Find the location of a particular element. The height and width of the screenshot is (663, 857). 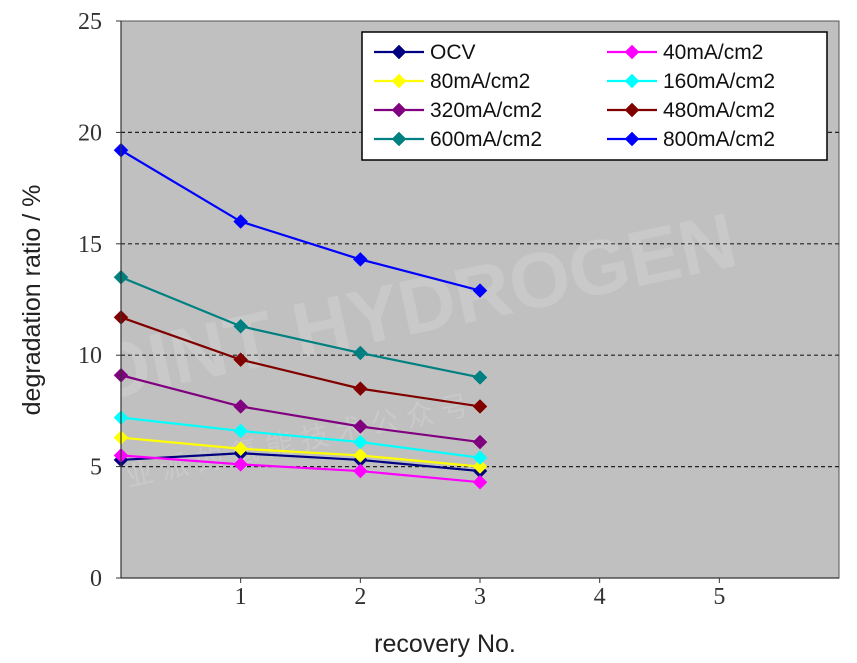

x-tick-label: 1 is located at coordinates (241, 597).